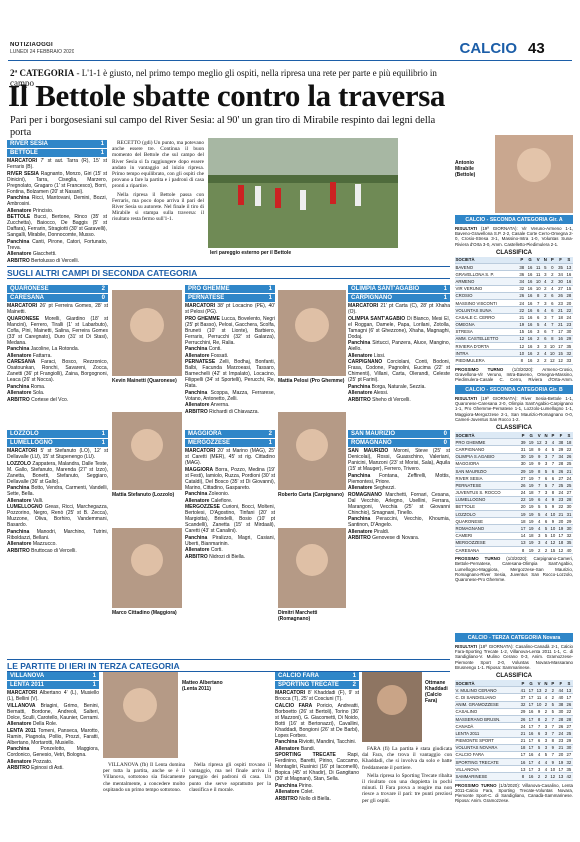  Describe the element at coordinates (42, 355) in the screenshot. I see `line-text: Fattarra.` at that location.